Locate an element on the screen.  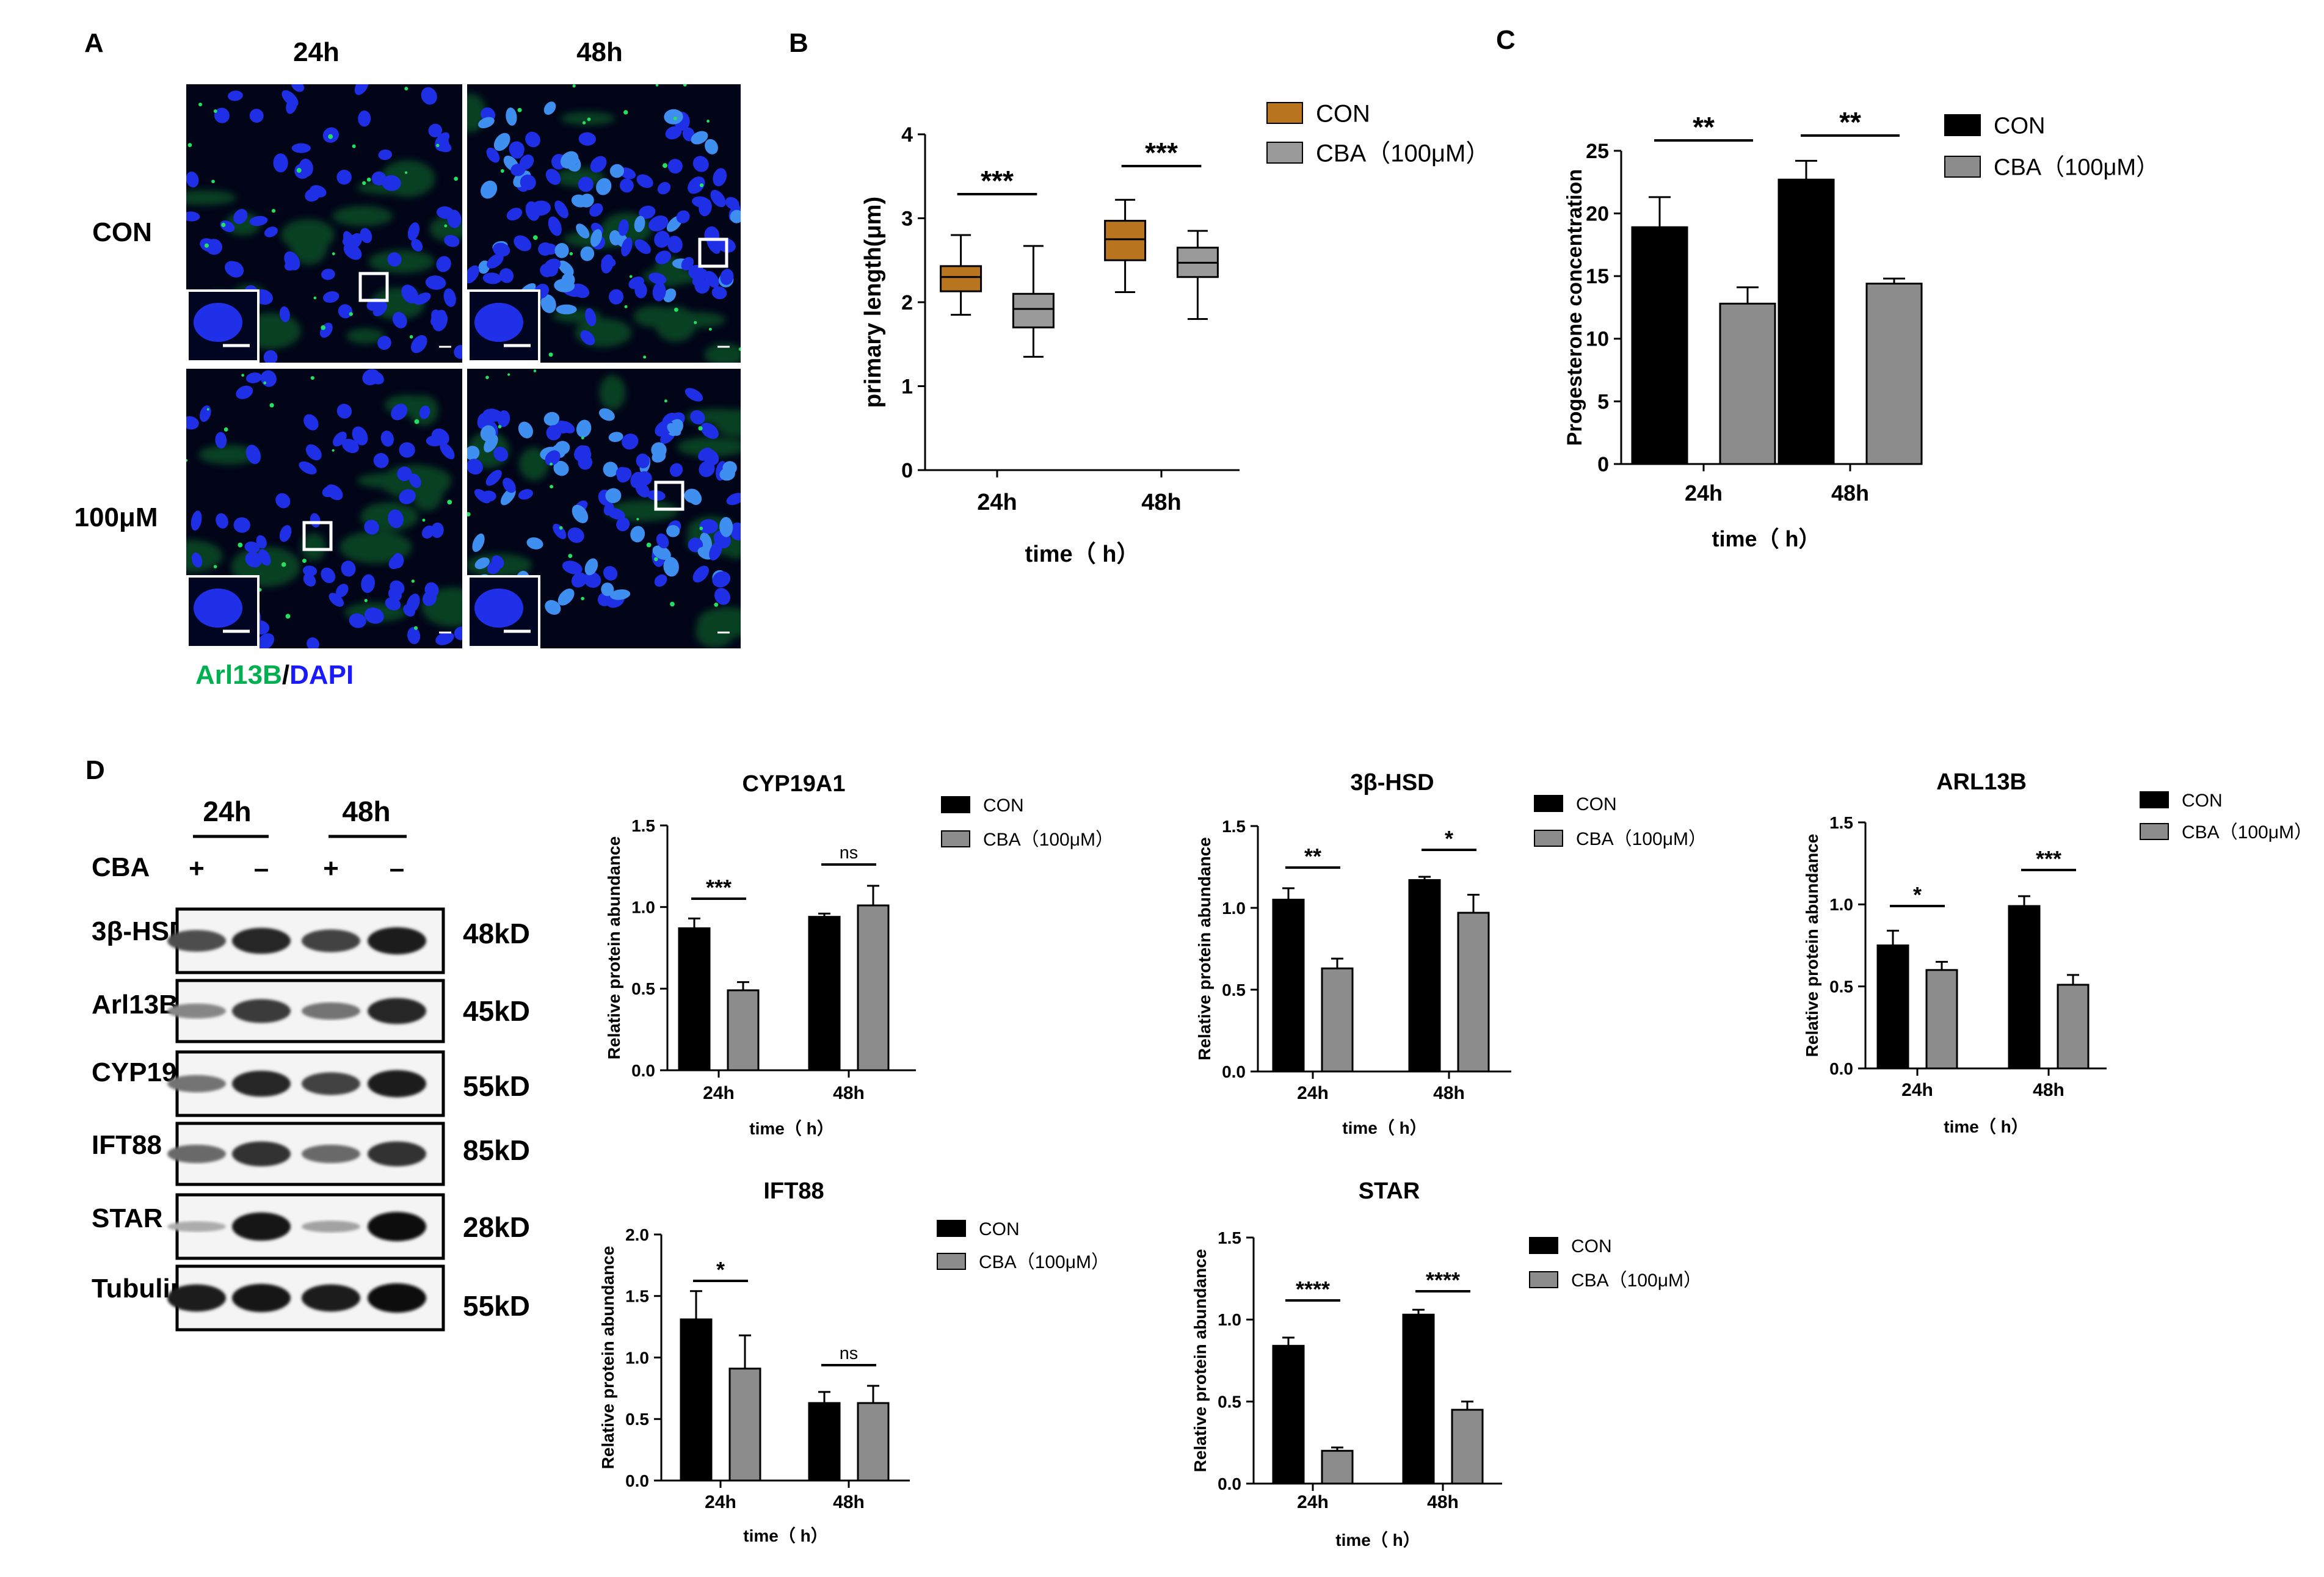
lane-sign: – is located at coordinates (397, 869).